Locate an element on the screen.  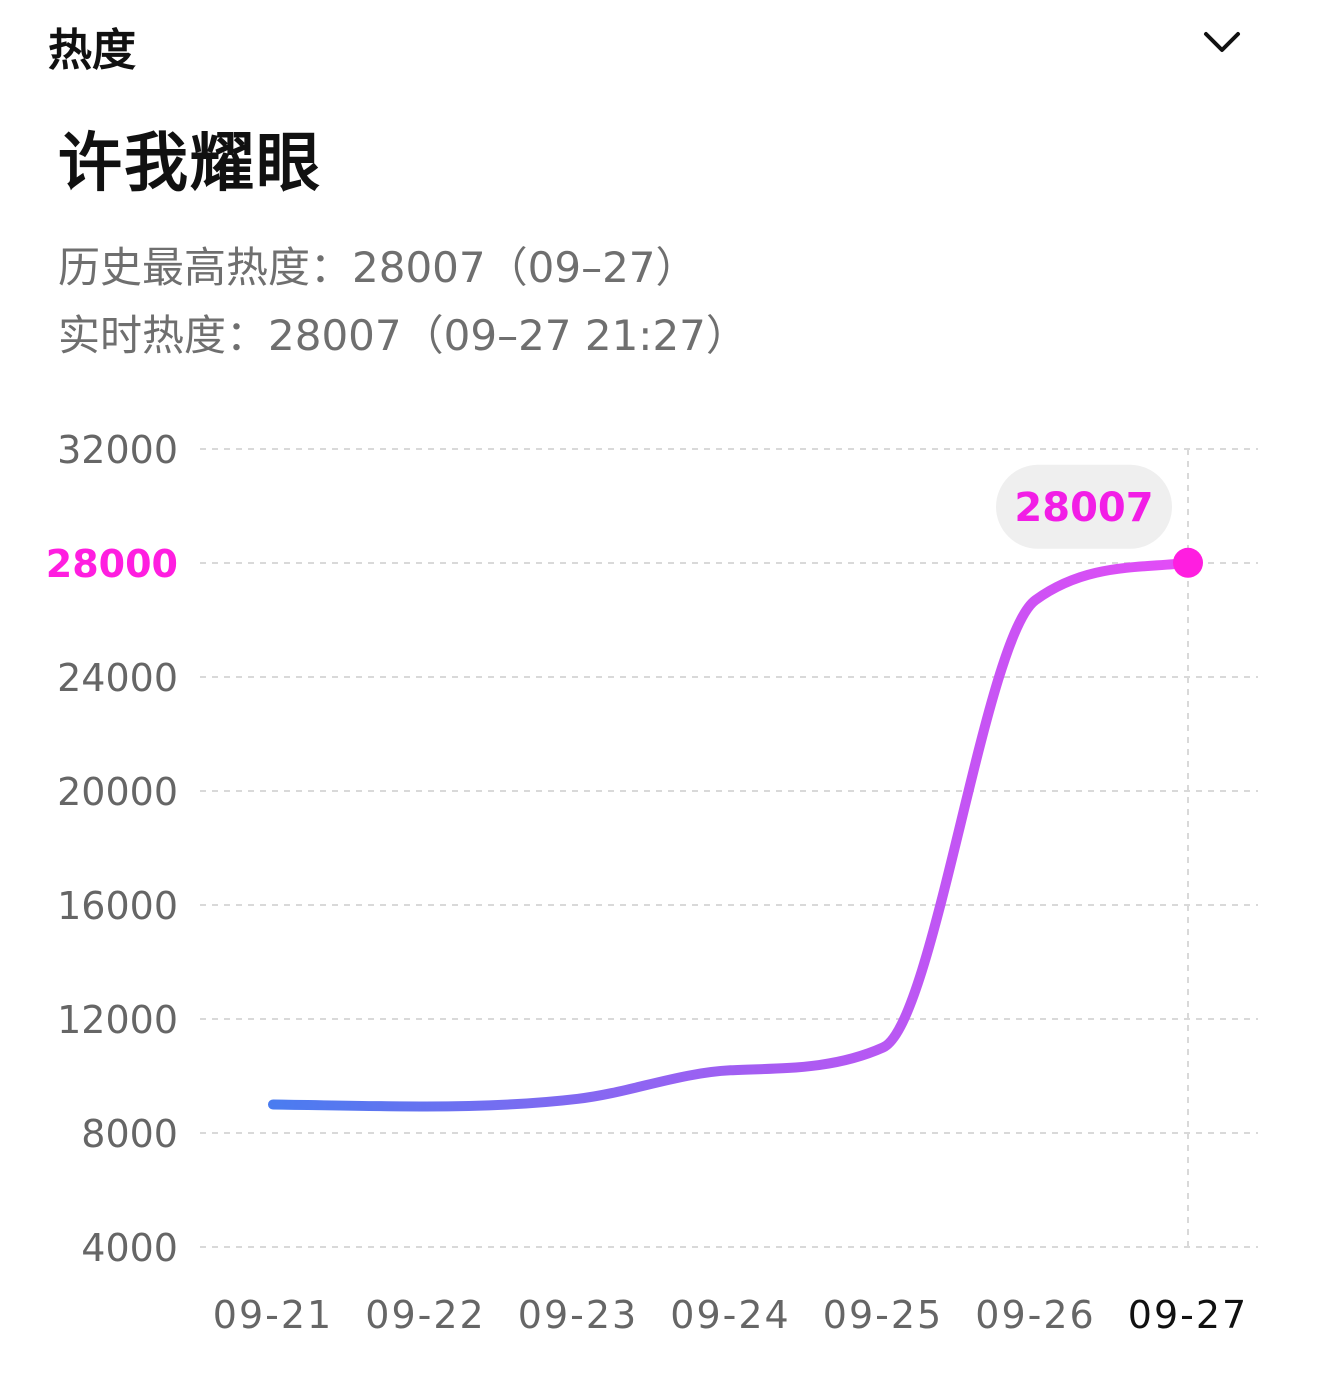
value-tooltip is located at coordinates (1084, 506).